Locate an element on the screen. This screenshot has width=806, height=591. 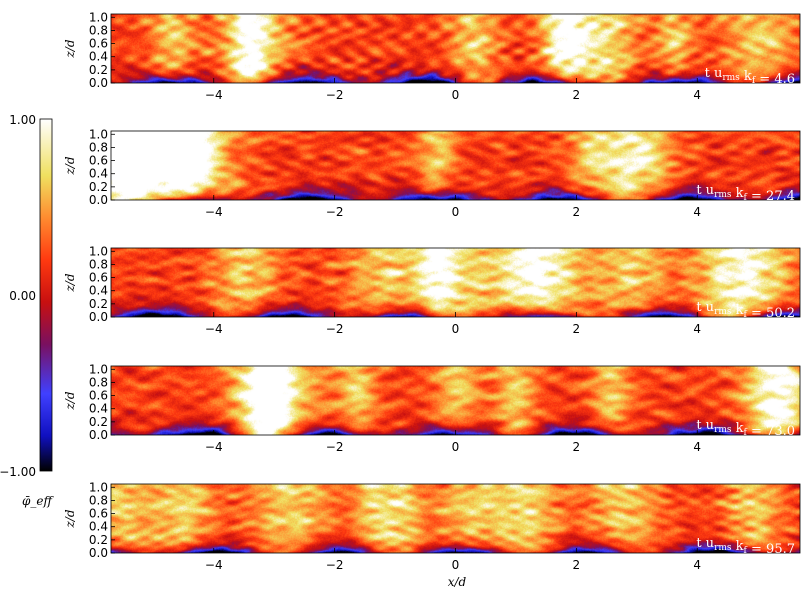
colorbar: 1.00 0.00 −1.00 φ̄_eff is located at coordinates (27, 310).